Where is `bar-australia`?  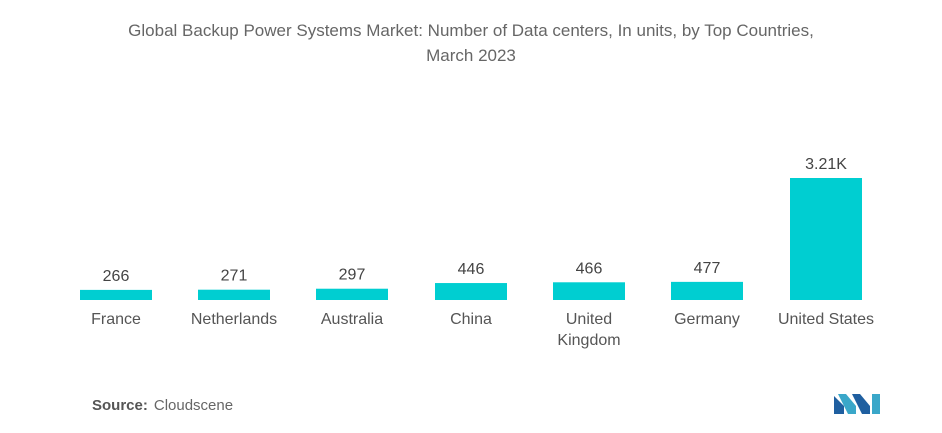 bar-australia is located at coordinates (352, 294).